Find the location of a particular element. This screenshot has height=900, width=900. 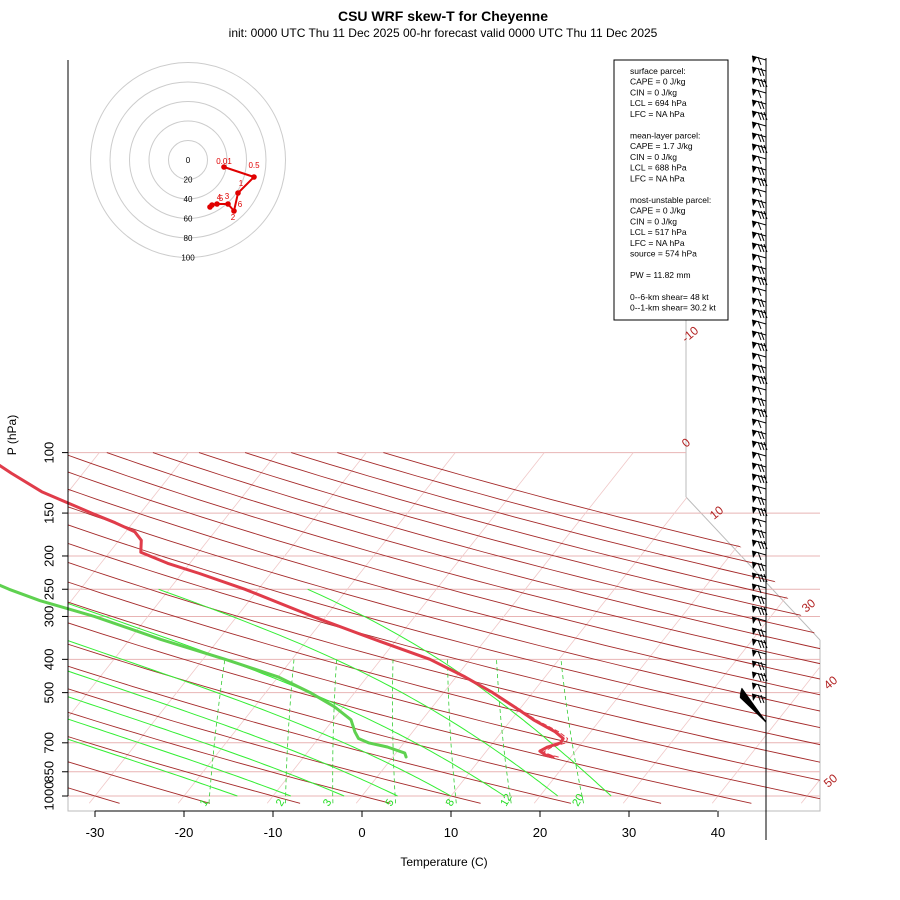

info-box-line: source = 574 hPa is located at coordinates (663, 254).